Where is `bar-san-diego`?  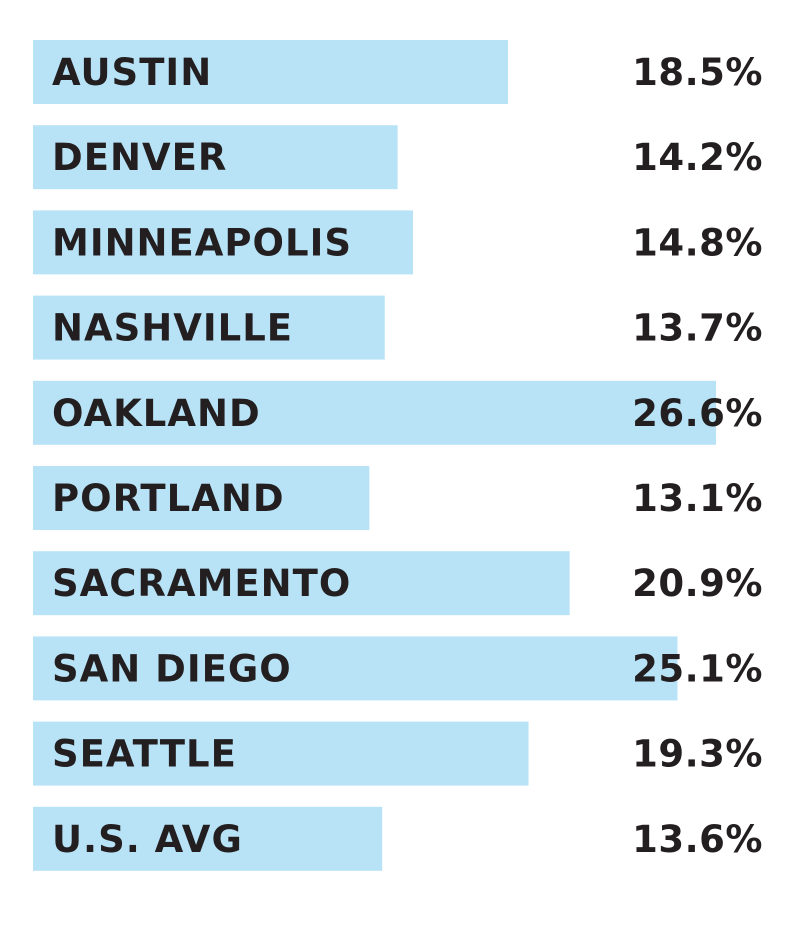 bar-san-diego is located at coordinates (355, 668).